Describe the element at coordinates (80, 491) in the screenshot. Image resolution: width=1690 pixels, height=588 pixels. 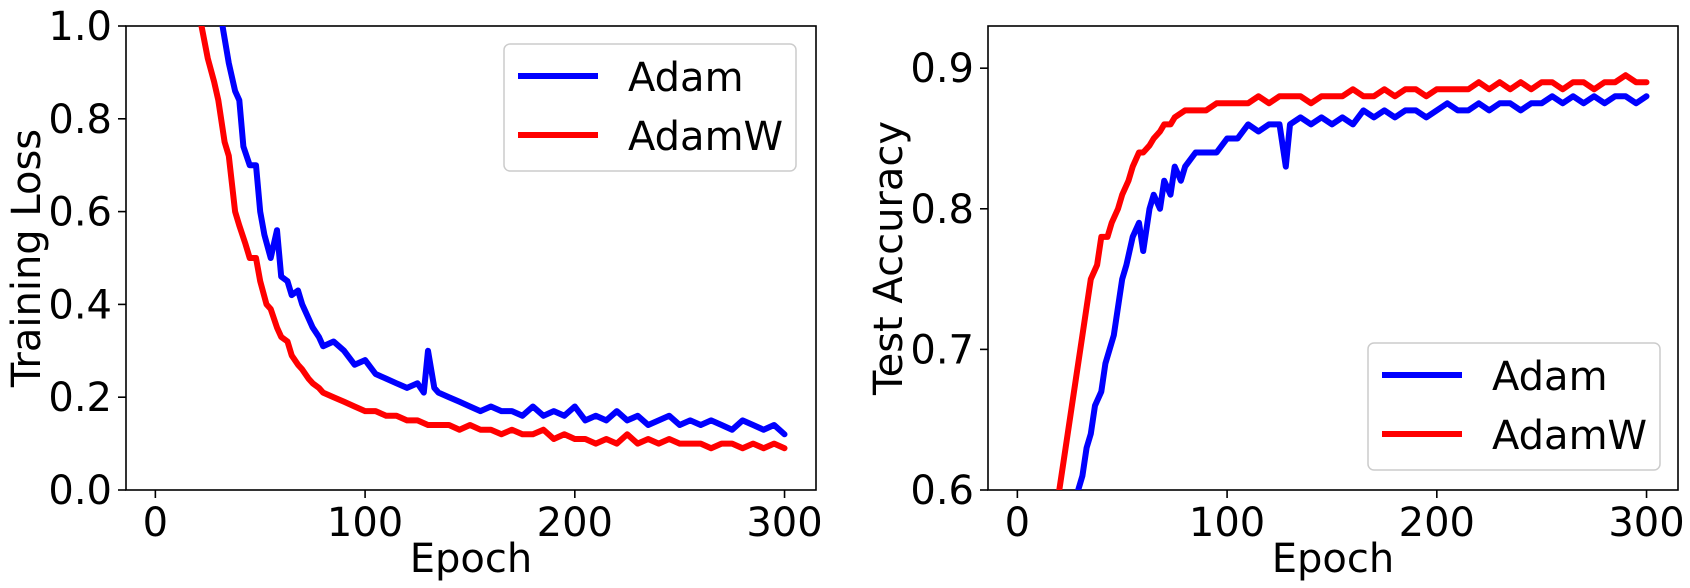
I see `y-tick-label: 0.0` at that location.